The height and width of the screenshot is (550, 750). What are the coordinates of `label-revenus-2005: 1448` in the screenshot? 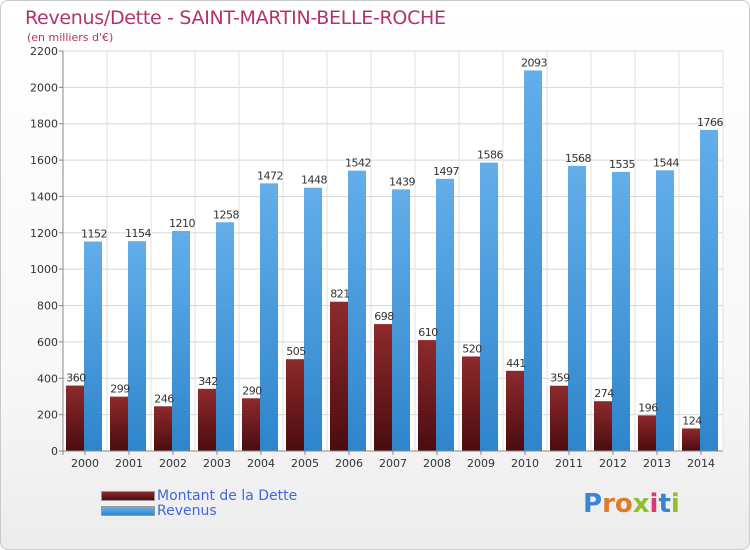 It's located at (314, 180).